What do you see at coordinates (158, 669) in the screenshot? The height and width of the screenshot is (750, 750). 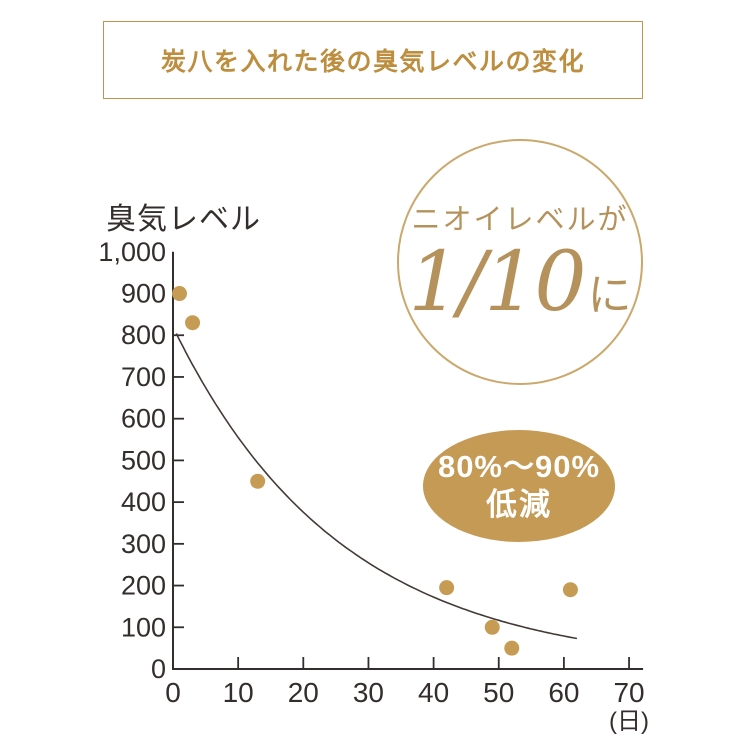 I see `y-tick-label: 0` at bounding box center [158, 669].